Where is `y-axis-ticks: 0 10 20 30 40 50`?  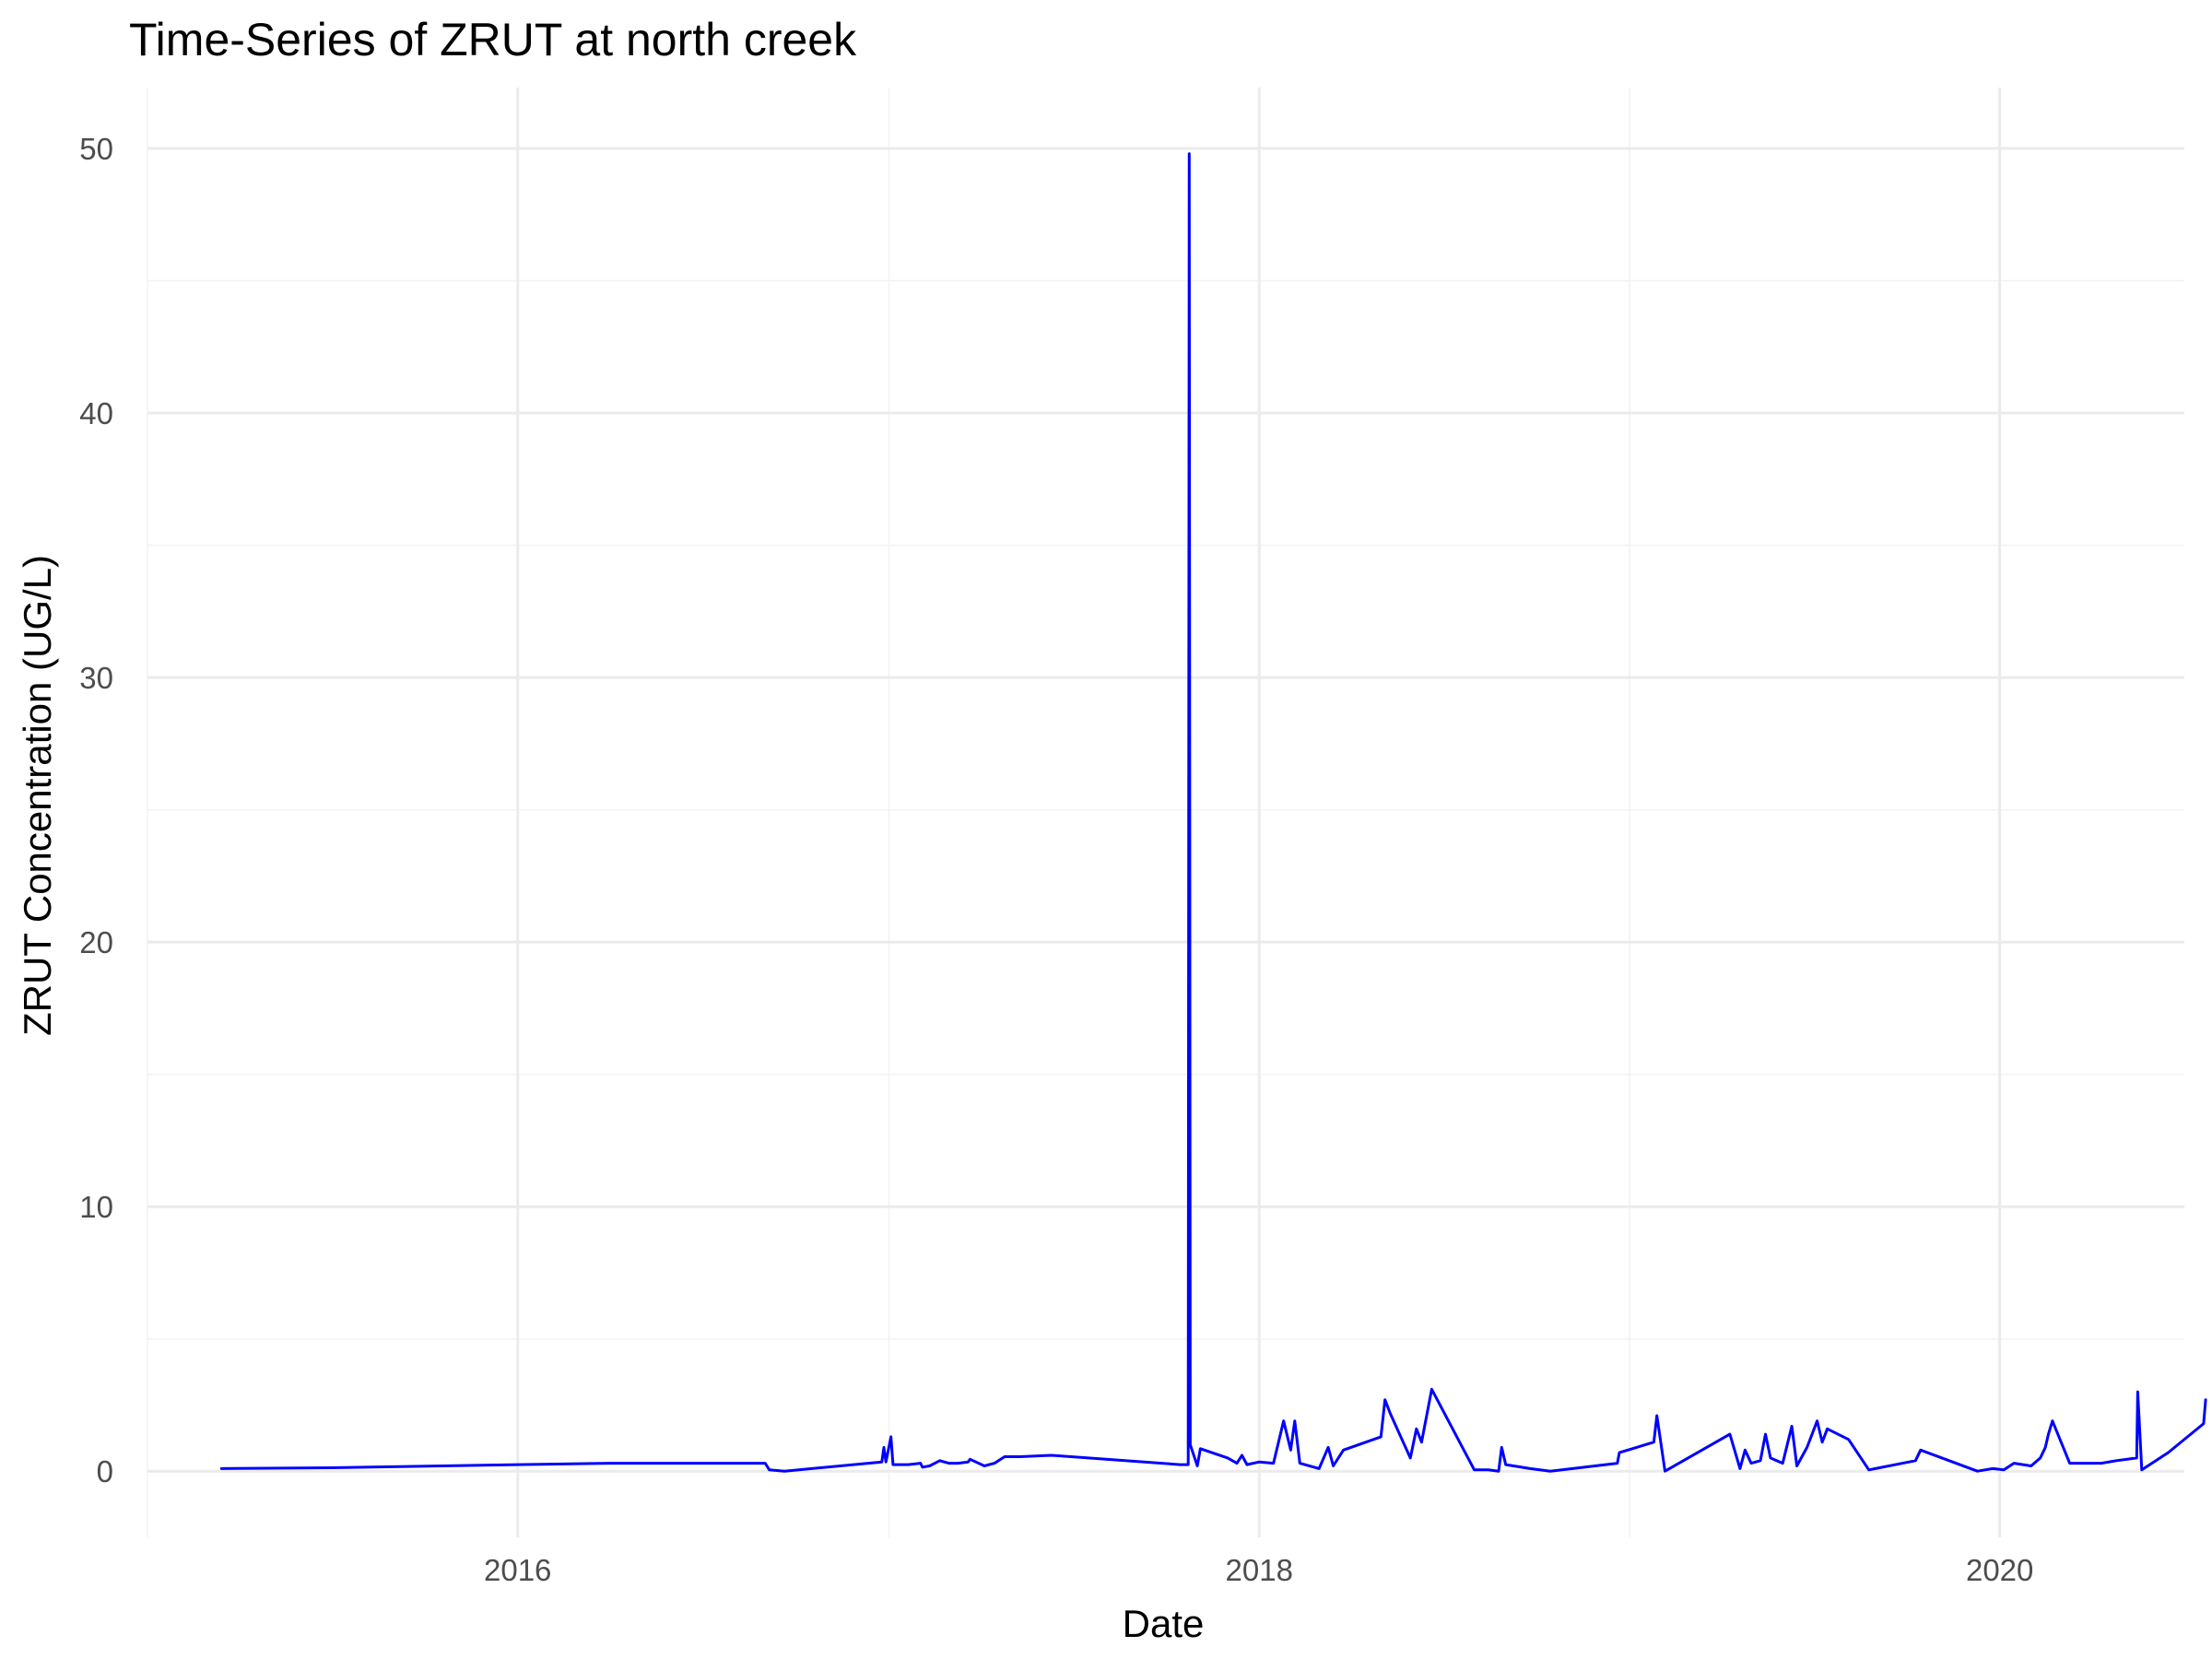
y-axis-ticks: 0 10 20 30 40 50 is located at coordinates (96, 810).